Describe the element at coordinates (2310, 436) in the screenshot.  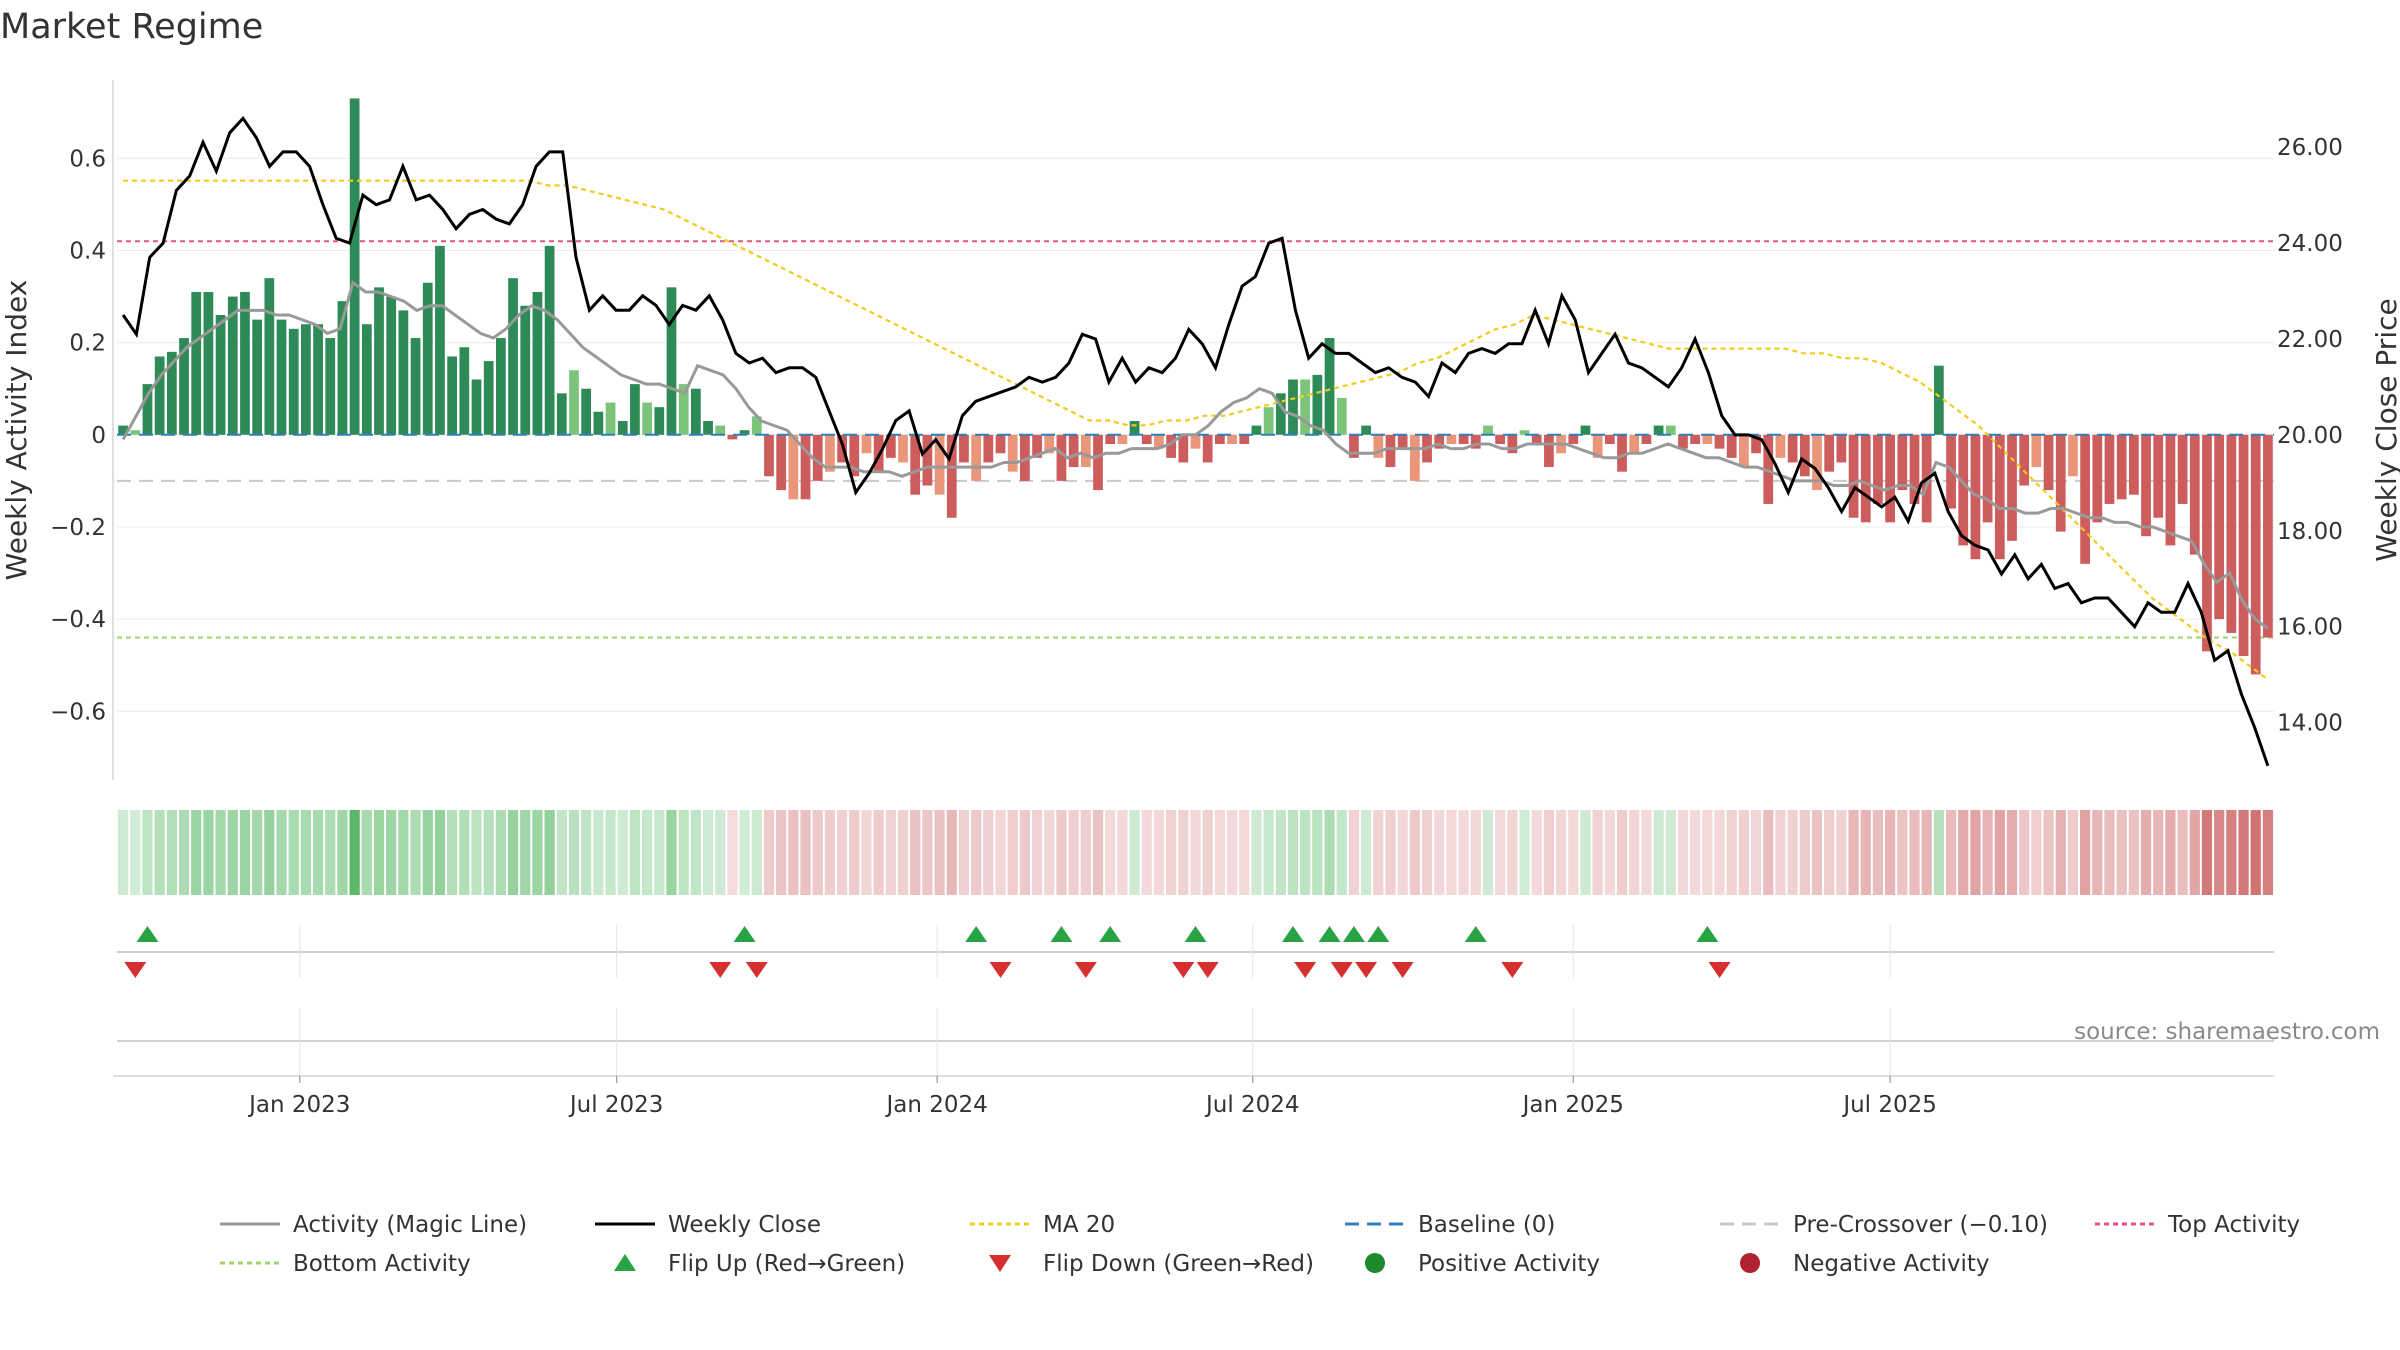
I see `y-right-tick-label: 20.00` at that location.